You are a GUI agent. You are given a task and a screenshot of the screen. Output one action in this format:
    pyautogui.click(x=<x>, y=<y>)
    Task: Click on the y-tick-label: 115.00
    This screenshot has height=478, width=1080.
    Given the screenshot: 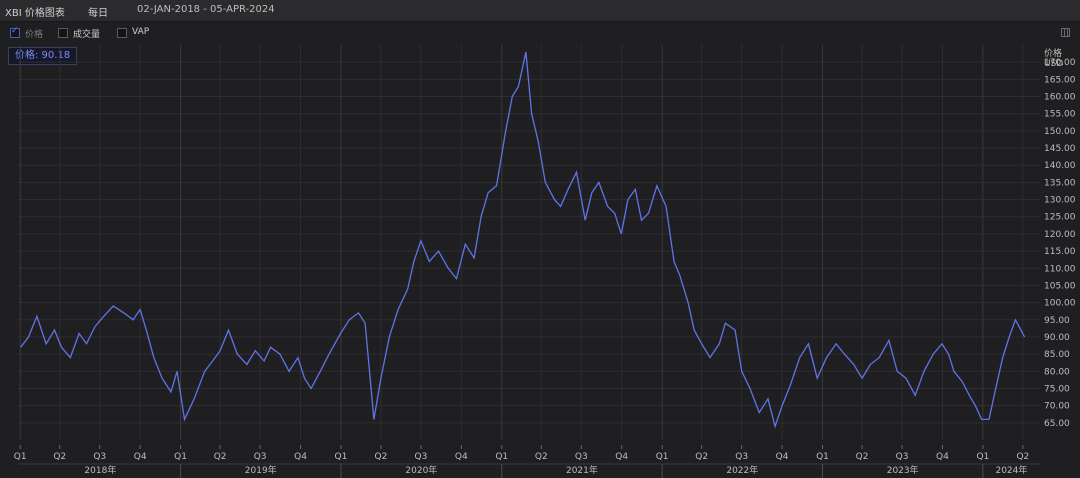 What is the action you would take?
    pyautogui.click(x=1060, y=252)
    